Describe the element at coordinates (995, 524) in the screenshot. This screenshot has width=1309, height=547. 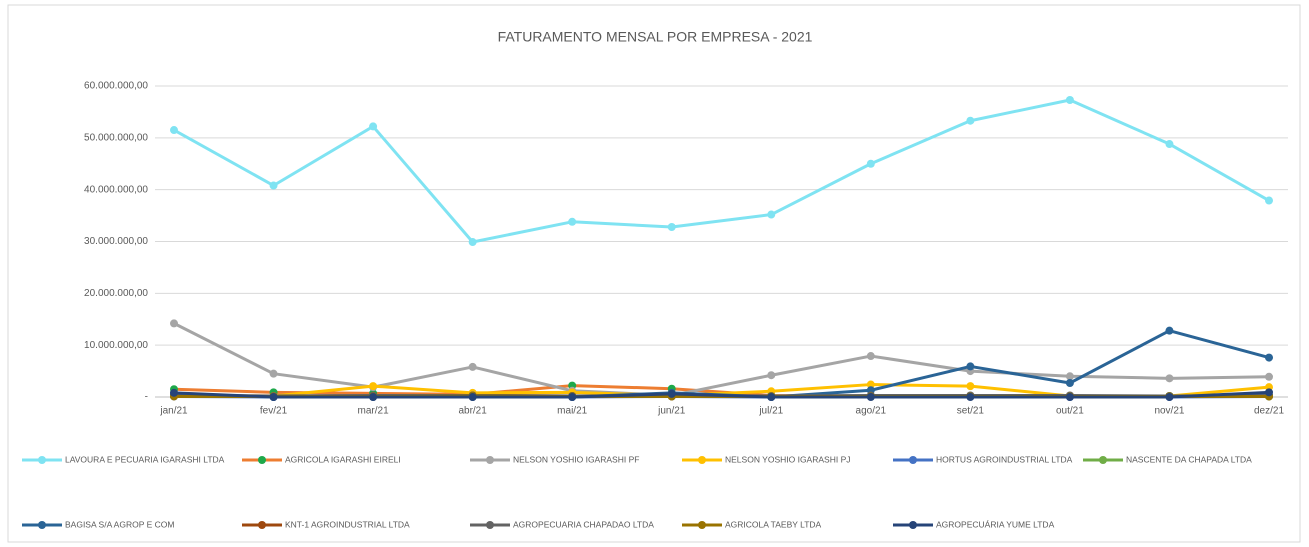
I see `legend-label: AGROPECUÁRIA YUME LTDA` at that location.